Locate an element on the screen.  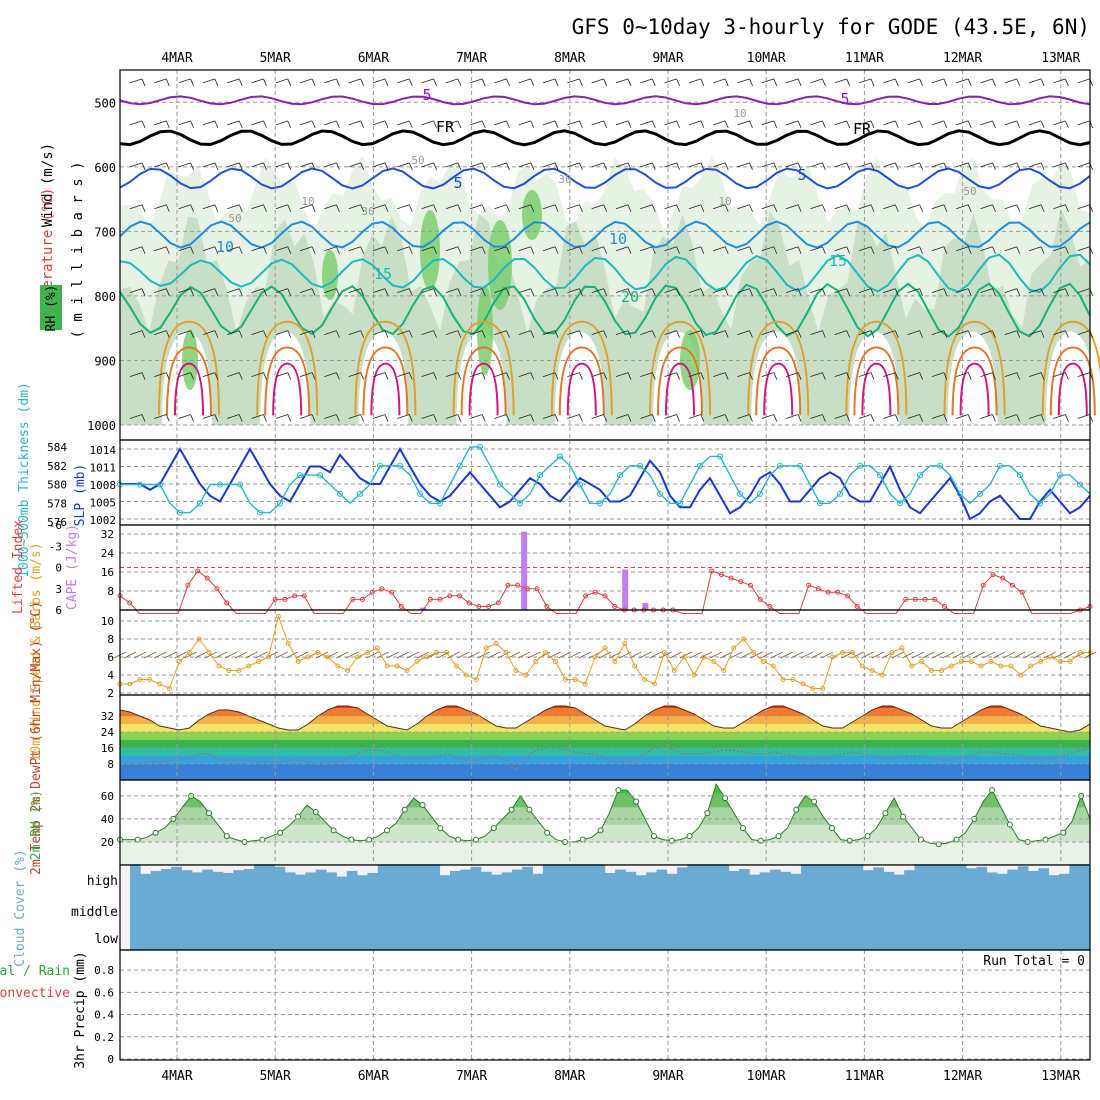
contour-label: 30 is located at coordinates (564, 179).